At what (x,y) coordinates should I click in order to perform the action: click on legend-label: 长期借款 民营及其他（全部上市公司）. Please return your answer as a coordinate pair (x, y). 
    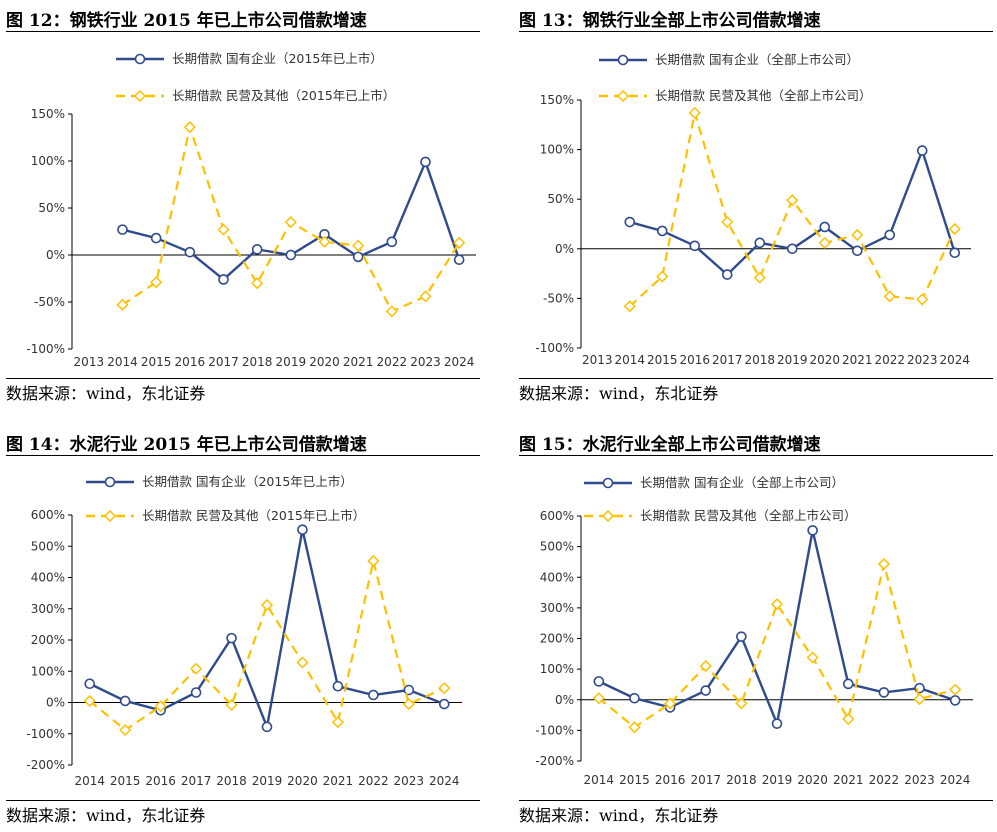
    Looking at the image, I should click on (748, 515).